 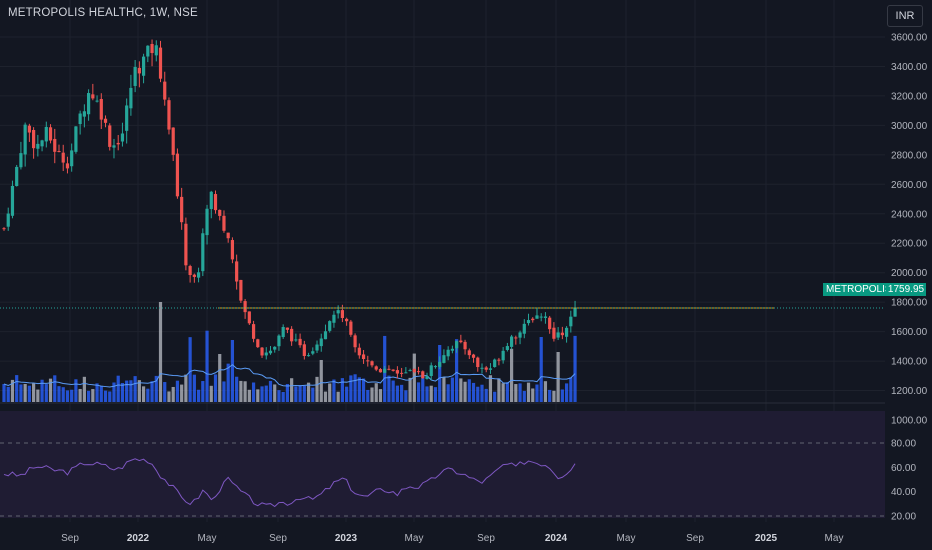 What do you see at coordinates (909, 96) in the screenshot?
I see `price-tick-label: 3200.00` at bounding box center [909, 96].